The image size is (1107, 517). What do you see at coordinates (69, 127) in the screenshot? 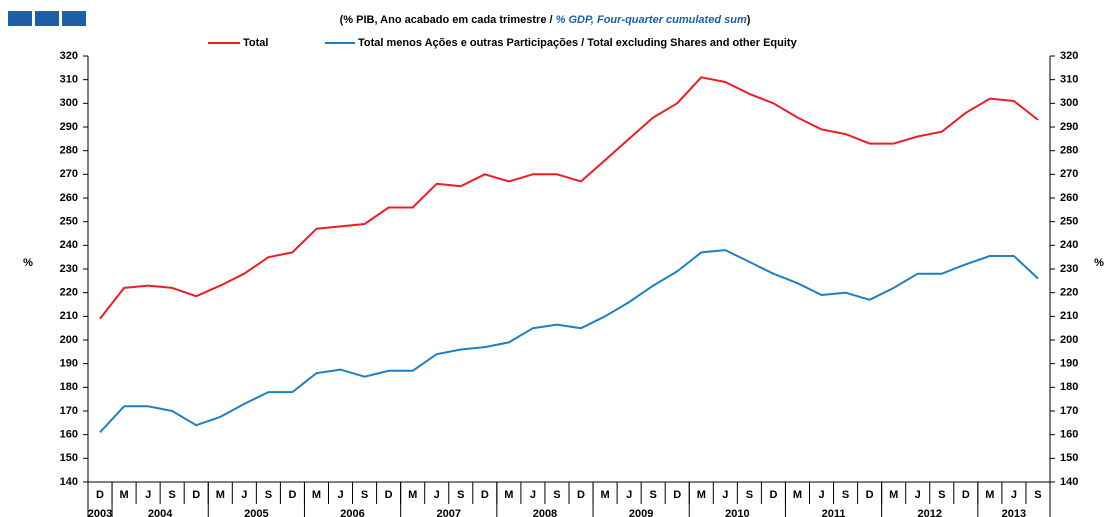
I see `y-tick-label: 290` at bounding box center [69, 127].